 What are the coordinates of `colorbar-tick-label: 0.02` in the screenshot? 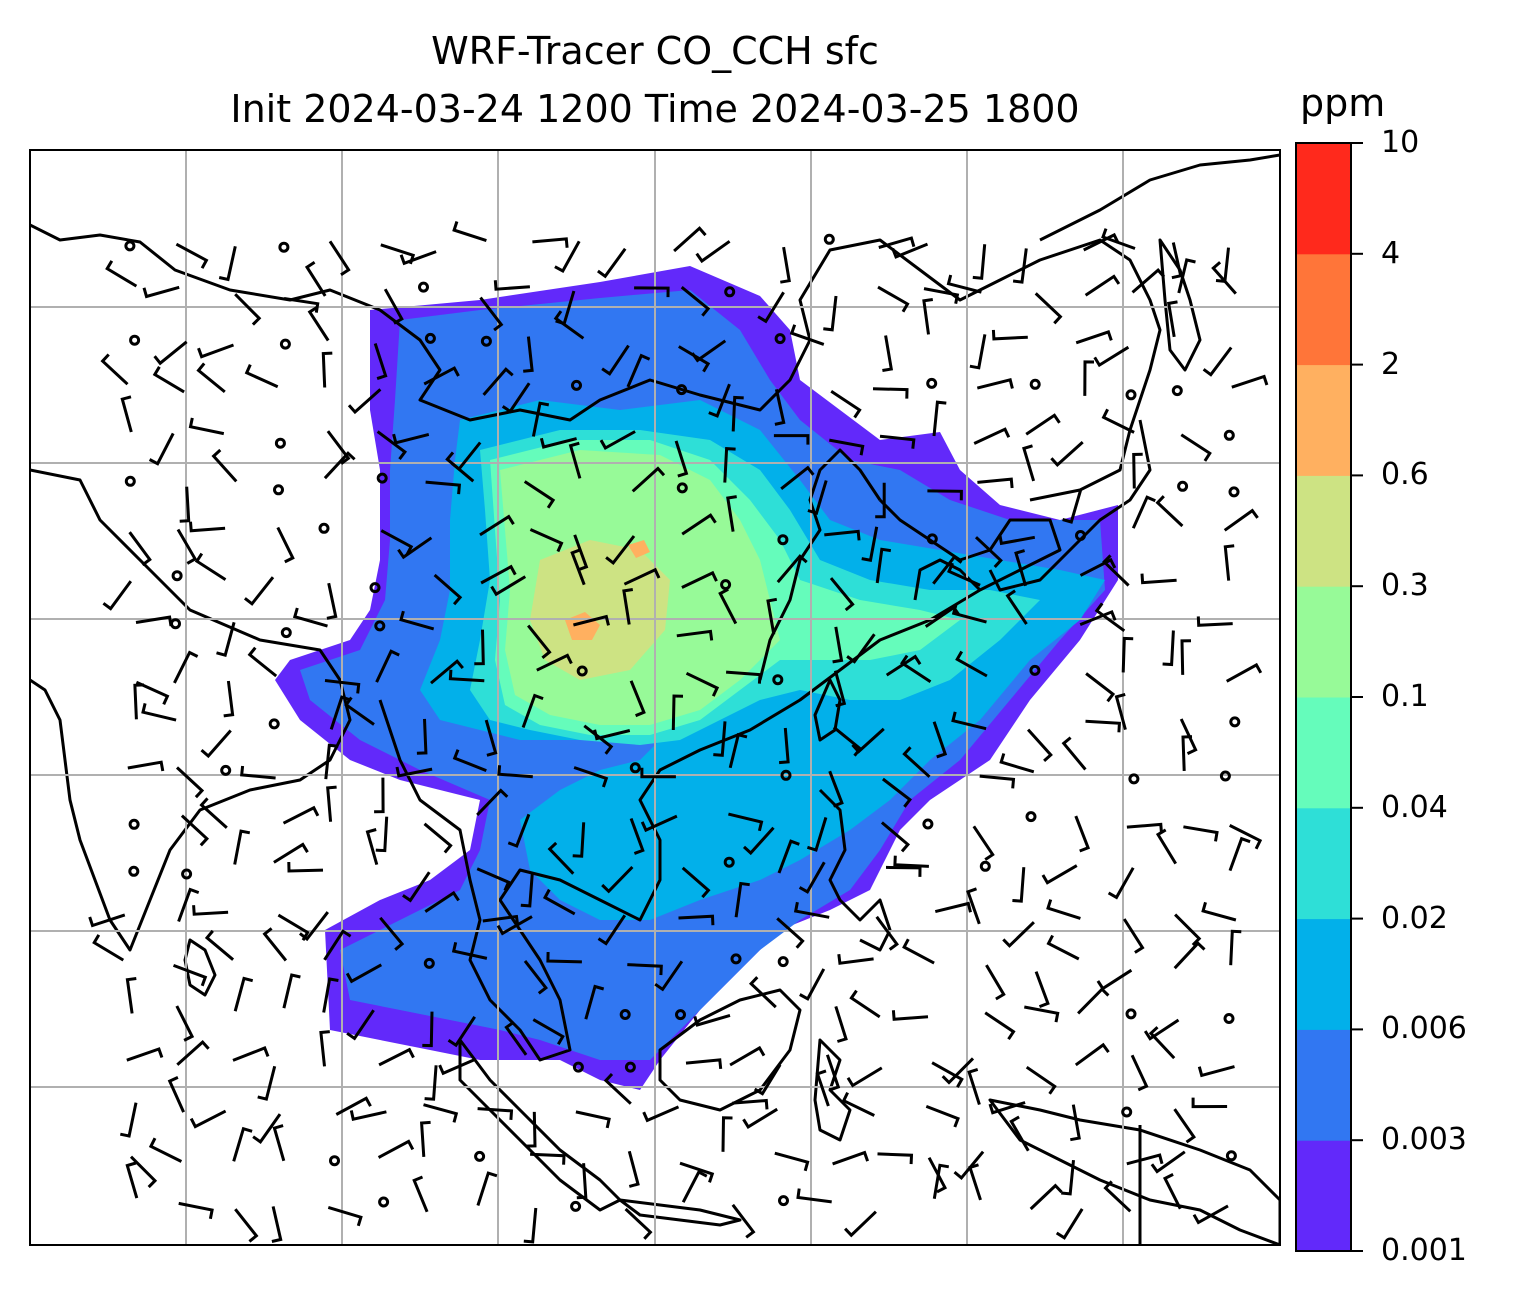 It's located at (1414, 918).